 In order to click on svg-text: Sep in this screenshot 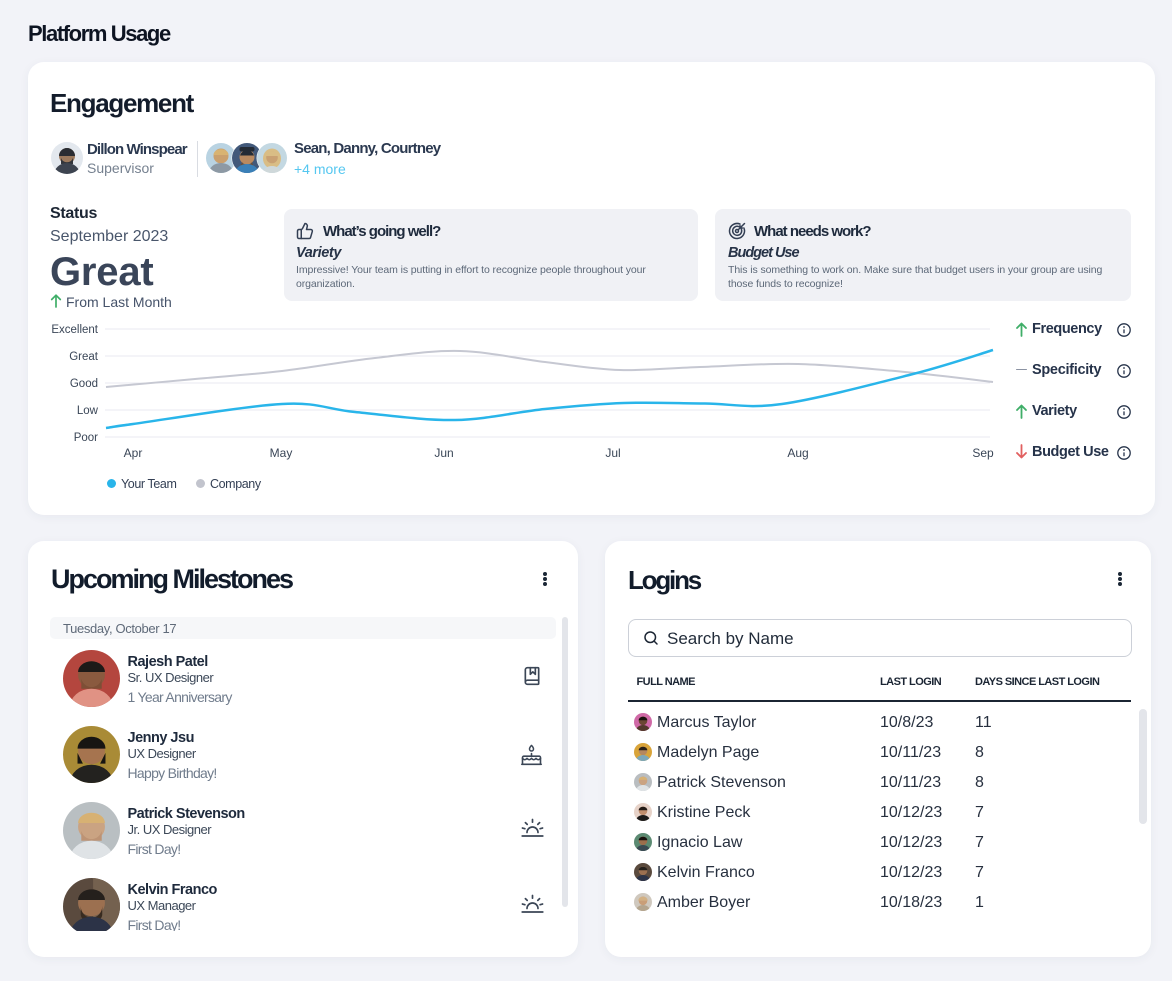, I will do `click(983, 453)`.